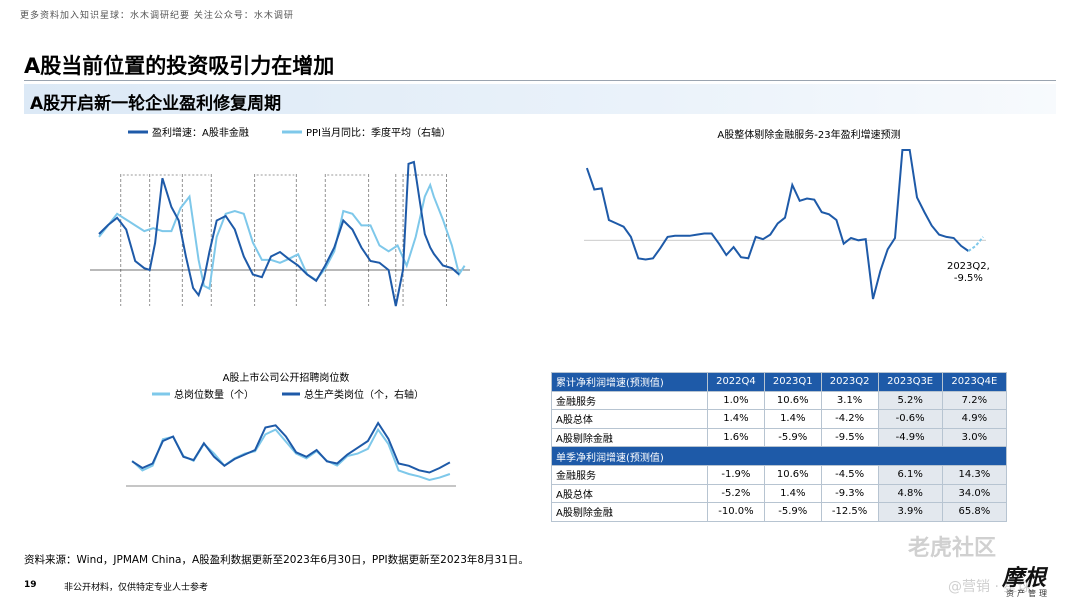 This screenshot has height=608, width=1080. I want to click on table-cell: 65.8%, so click(974, 512).